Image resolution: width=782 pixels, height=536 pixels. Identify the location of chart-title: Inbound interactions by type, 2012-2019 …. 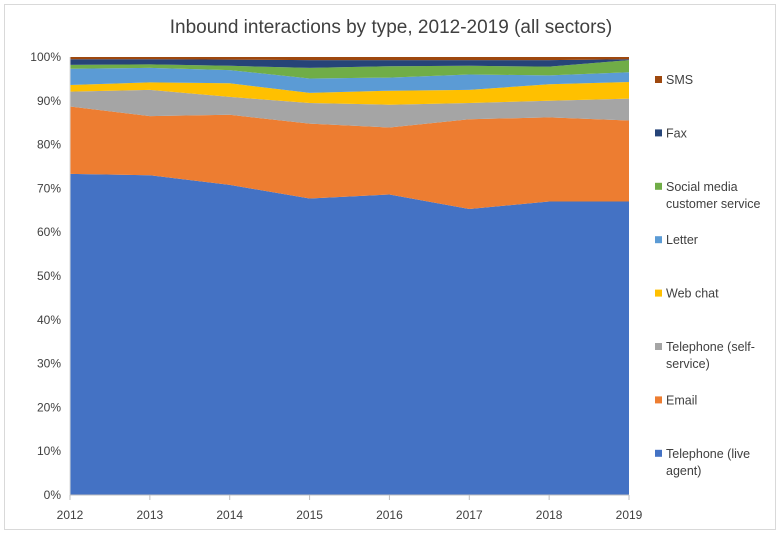
(391, 27).